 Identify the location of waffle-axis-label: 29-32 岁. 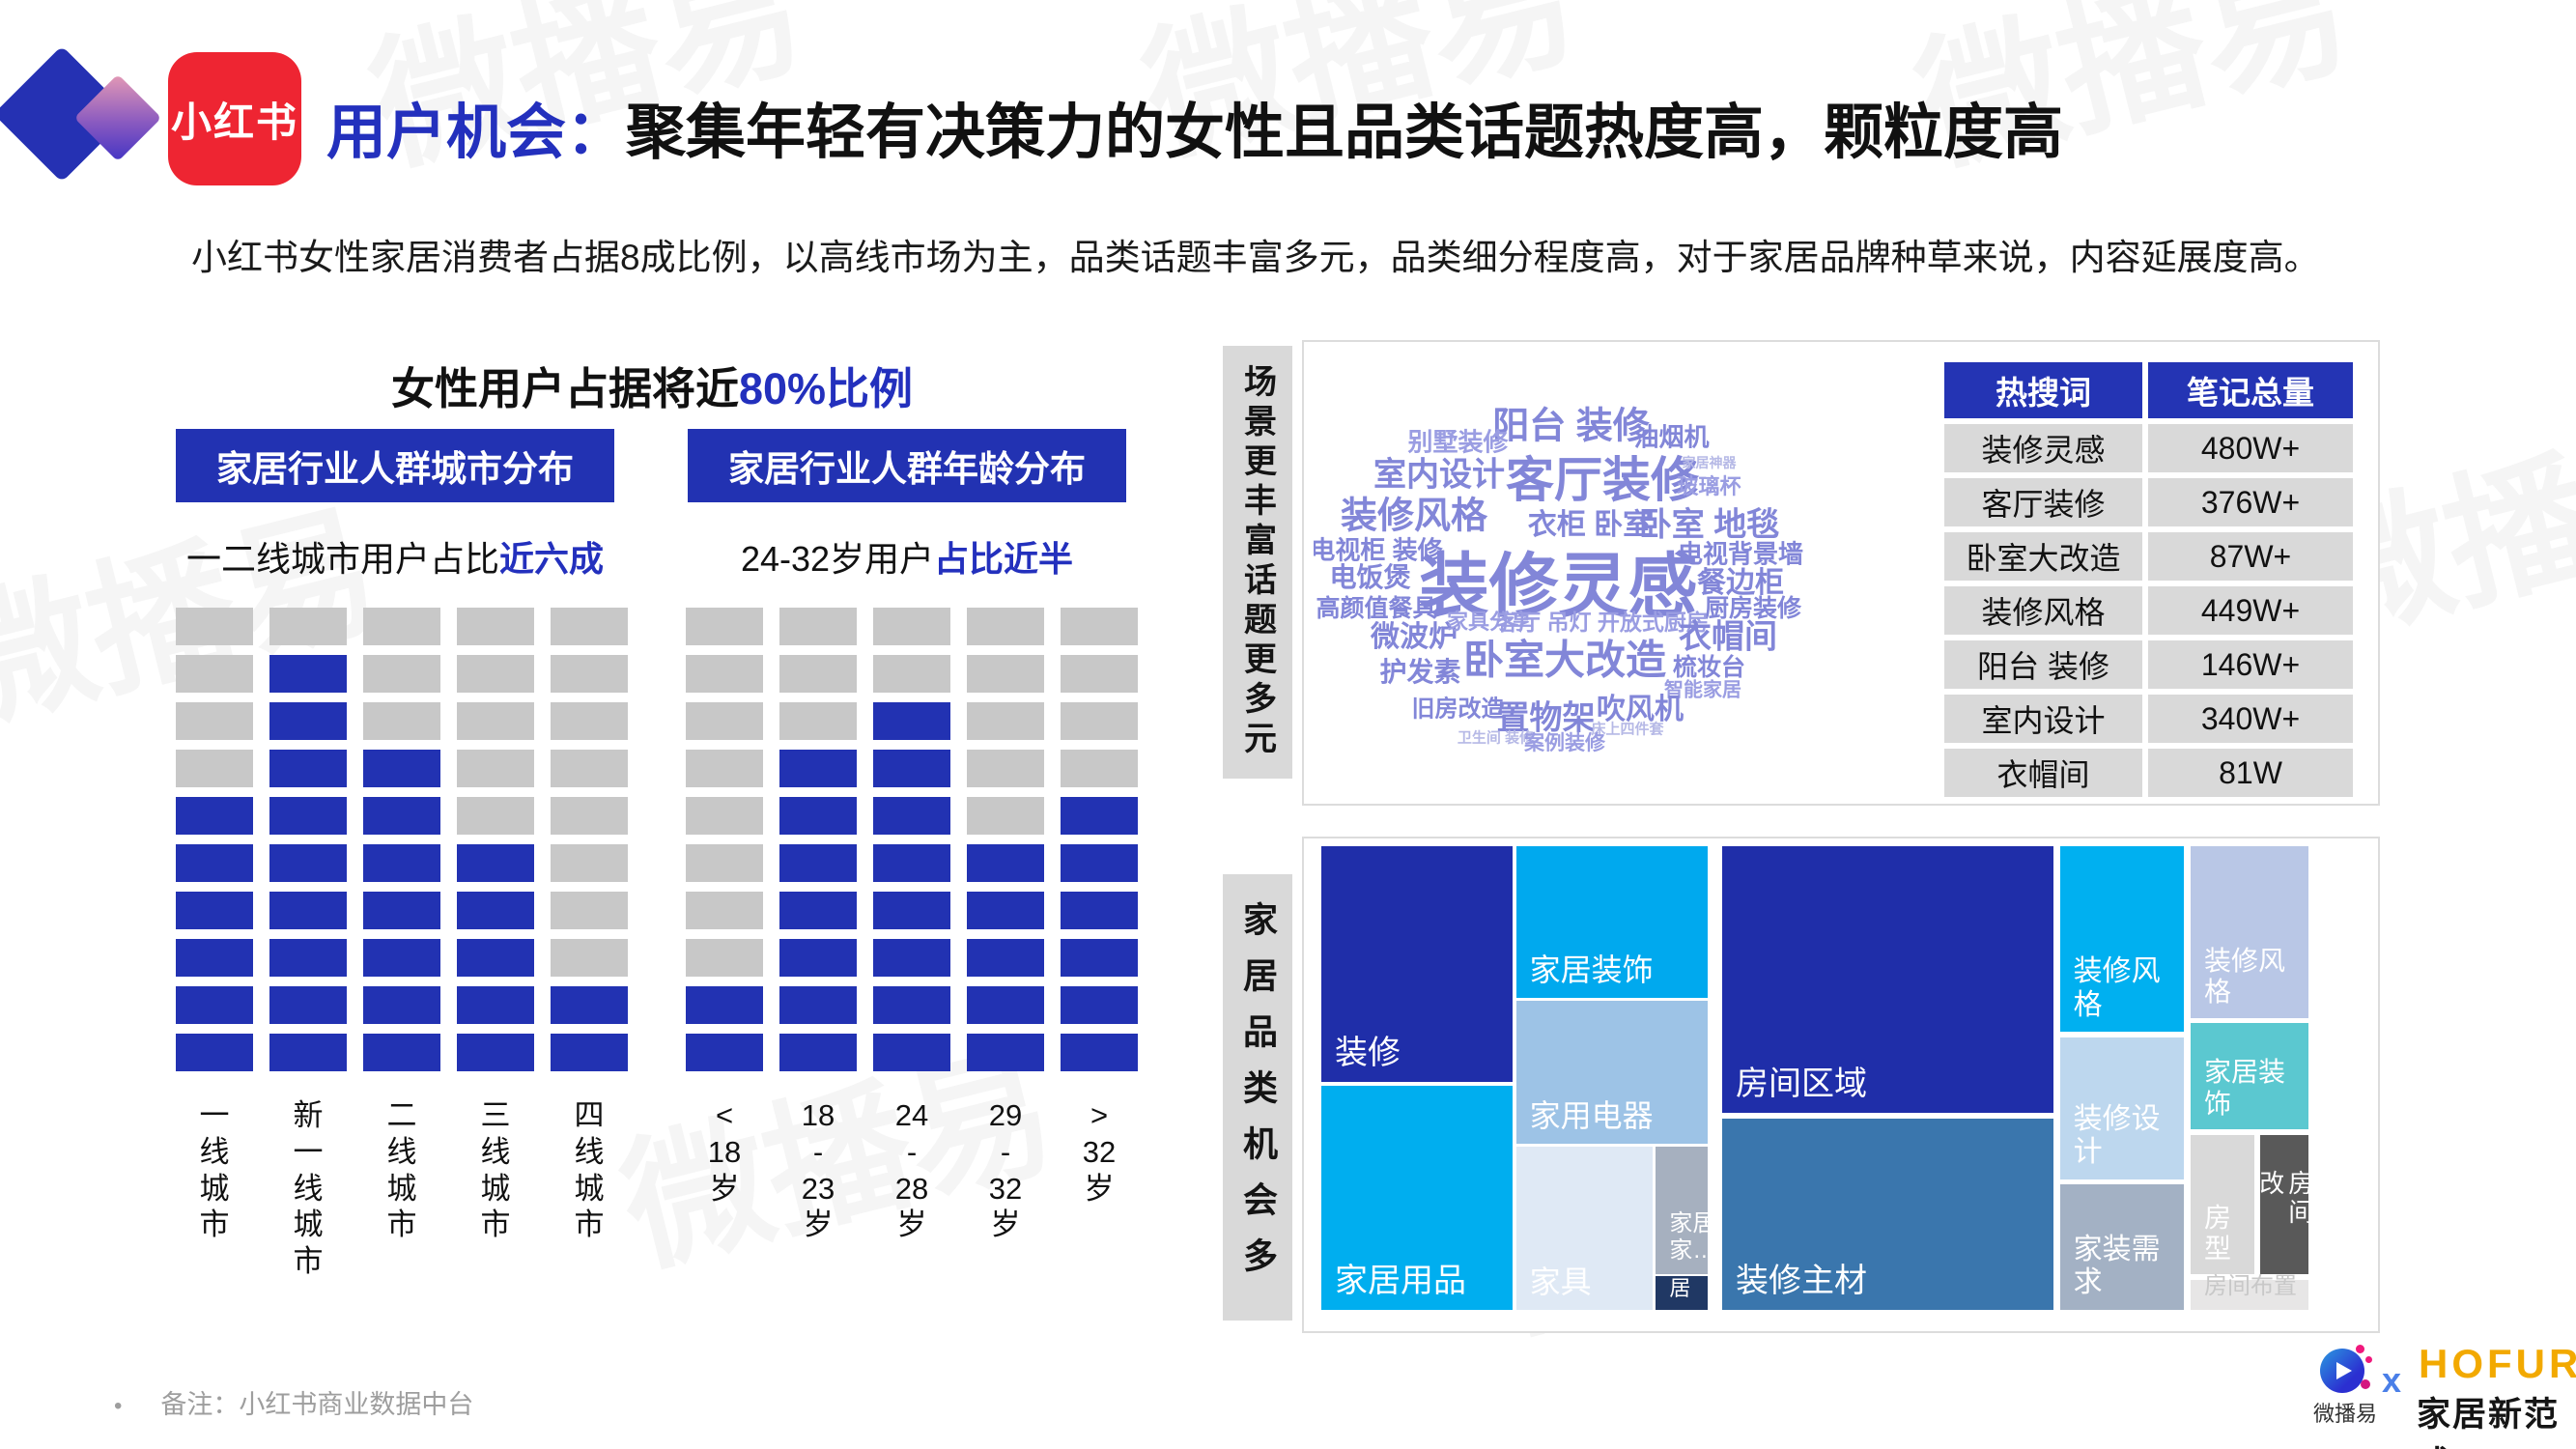
(1005, 1170).